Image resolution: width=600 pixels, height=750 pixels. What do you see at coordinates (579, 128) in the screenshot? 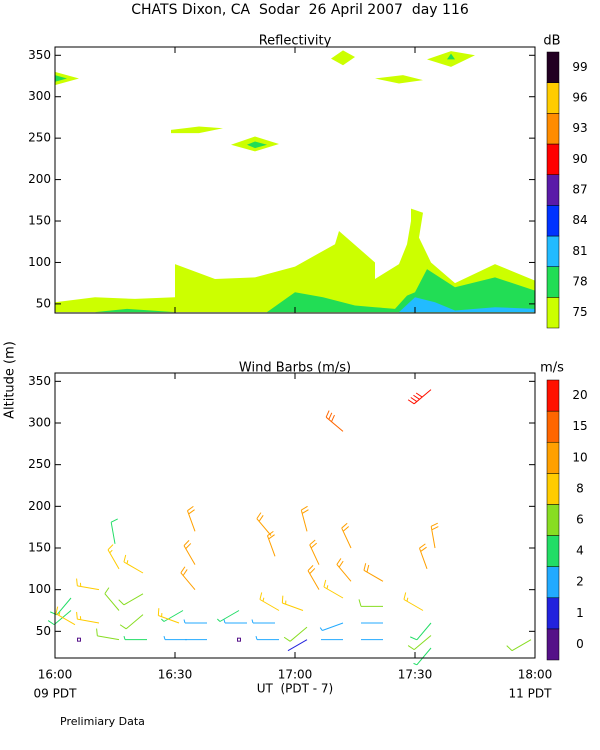
I see `colorbar-label: 93` at bounding box center [579, 128].